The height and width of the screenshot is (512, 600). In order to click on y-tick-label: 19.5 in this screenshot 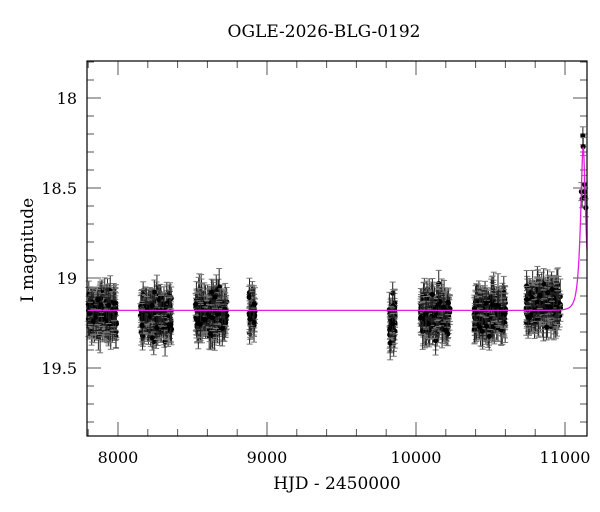, I will do `click(59, 368)`.